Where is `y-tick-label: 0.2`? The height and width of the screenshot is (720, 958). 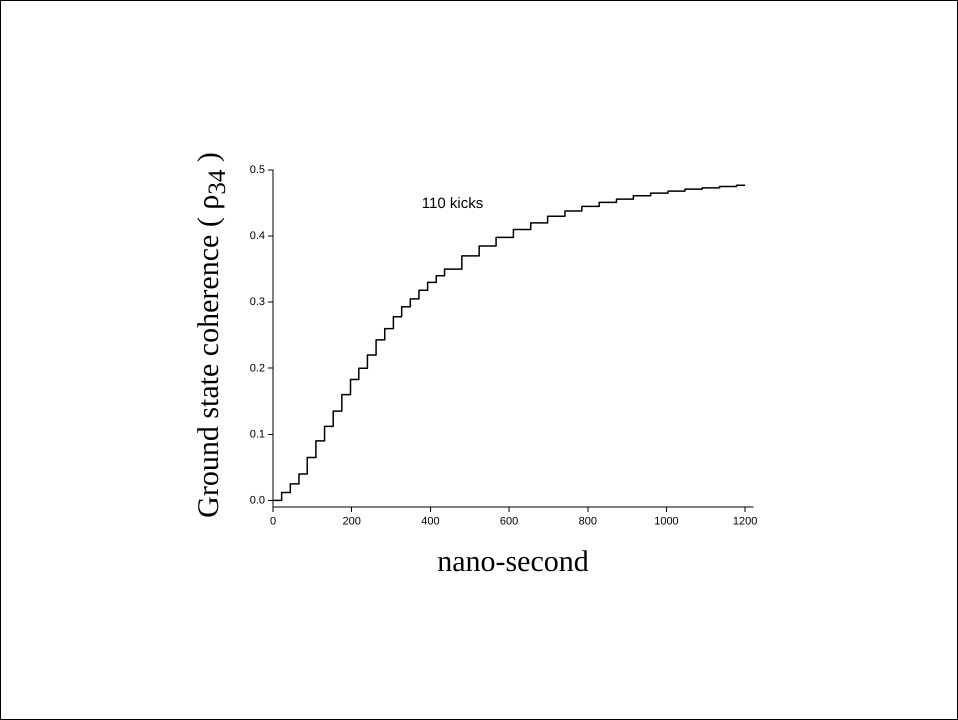 y-tick-label: 0.2 is located at coordinates (257, 368).